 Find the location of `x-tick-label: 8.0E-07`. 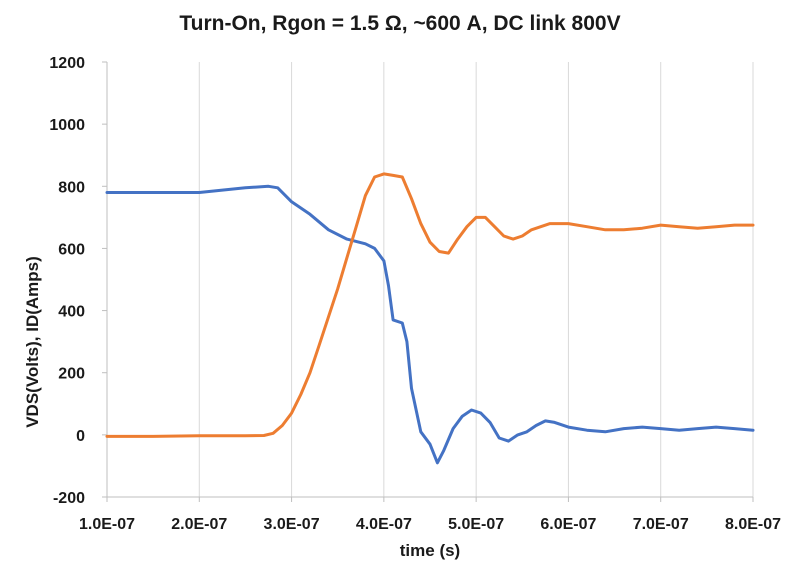

x-tick-label: 8.0E-07 is located at coordinates (753, 524).